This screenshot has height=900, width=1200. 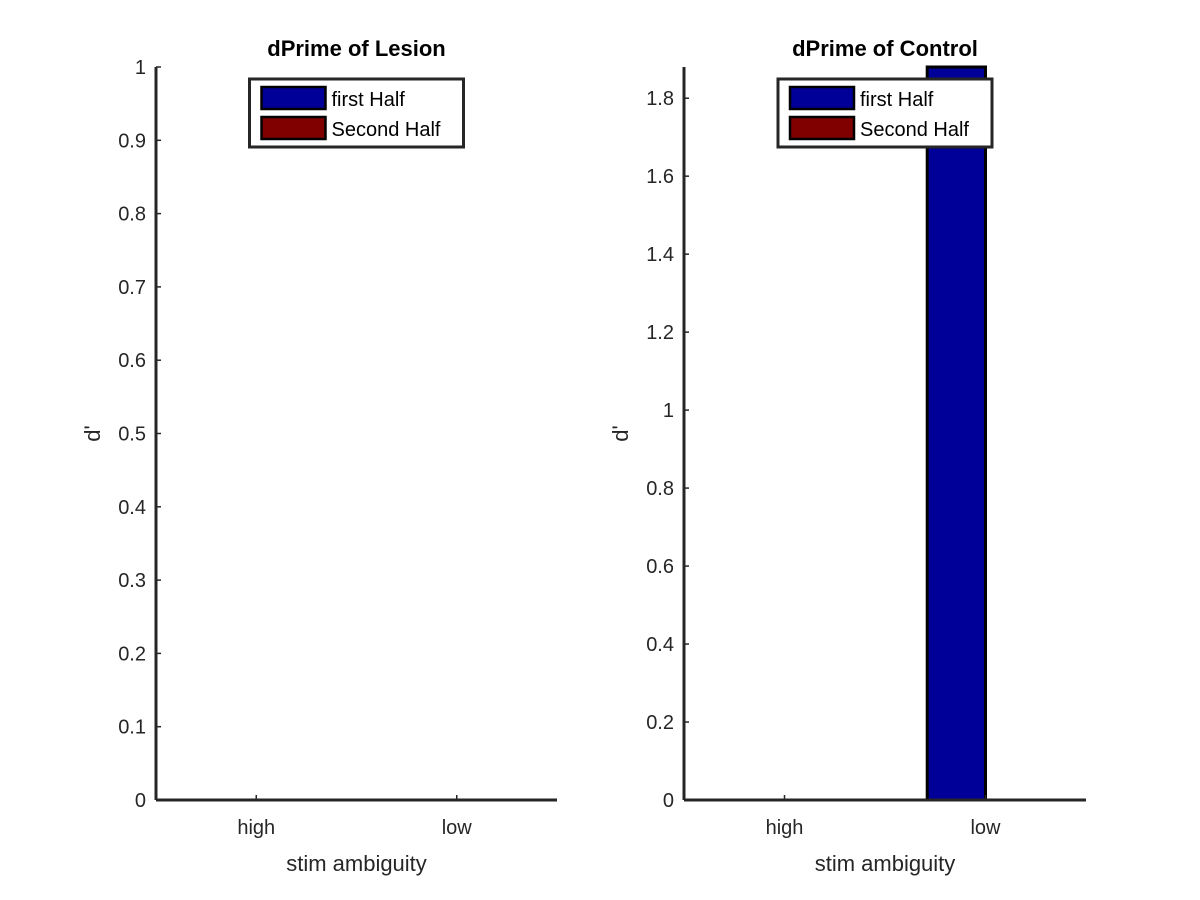 What do you see at coordinates (660, 177) in the screenshot?
I see `y-tick-label: 1.6` at bounding box center [660, 177].